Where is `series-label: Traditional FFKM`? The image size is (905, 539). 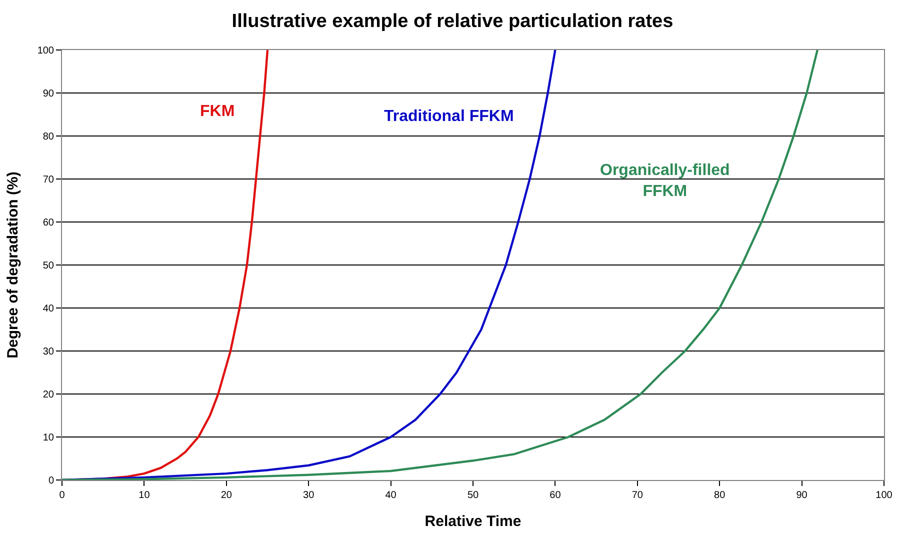
series-label: Traditional FFKM is located at coordinates (449, 116).